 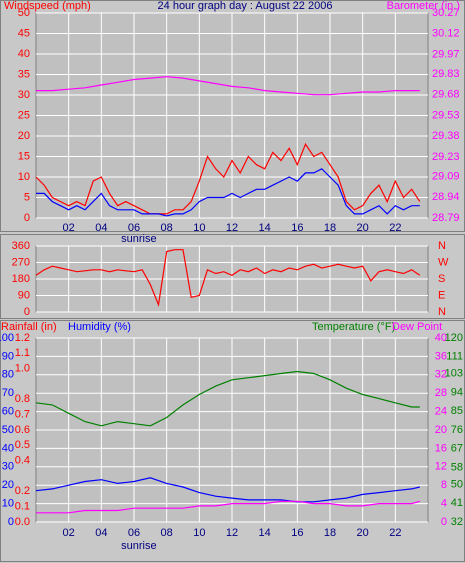 I want to click on y-tick-label: 67, so click(x=457, y=449).